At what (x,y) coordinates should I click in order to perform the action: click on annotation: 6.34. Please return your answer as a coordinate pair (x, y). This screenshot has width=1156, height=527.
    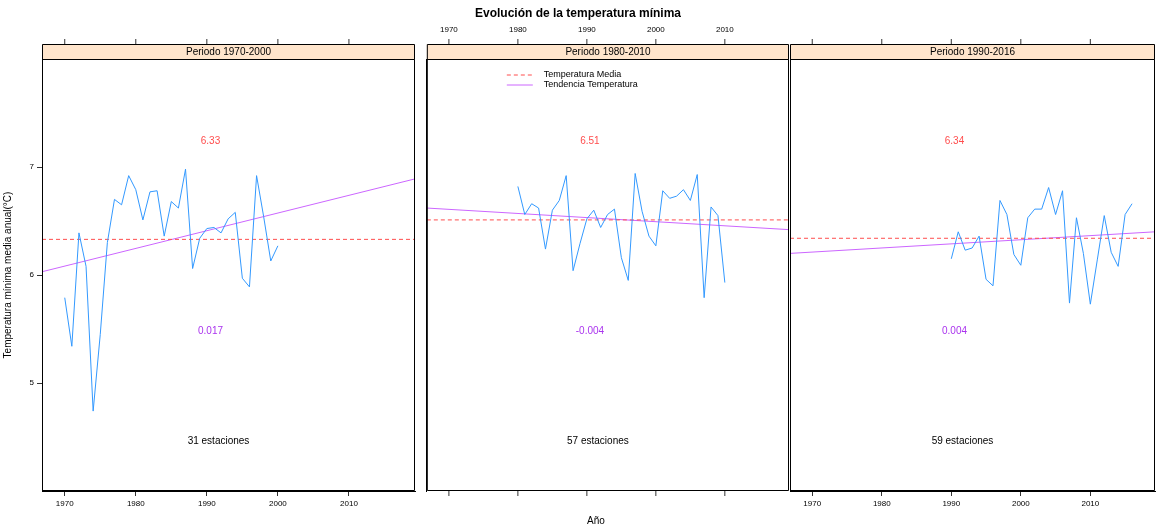
    Looking at the image, I should click on (954, 140).